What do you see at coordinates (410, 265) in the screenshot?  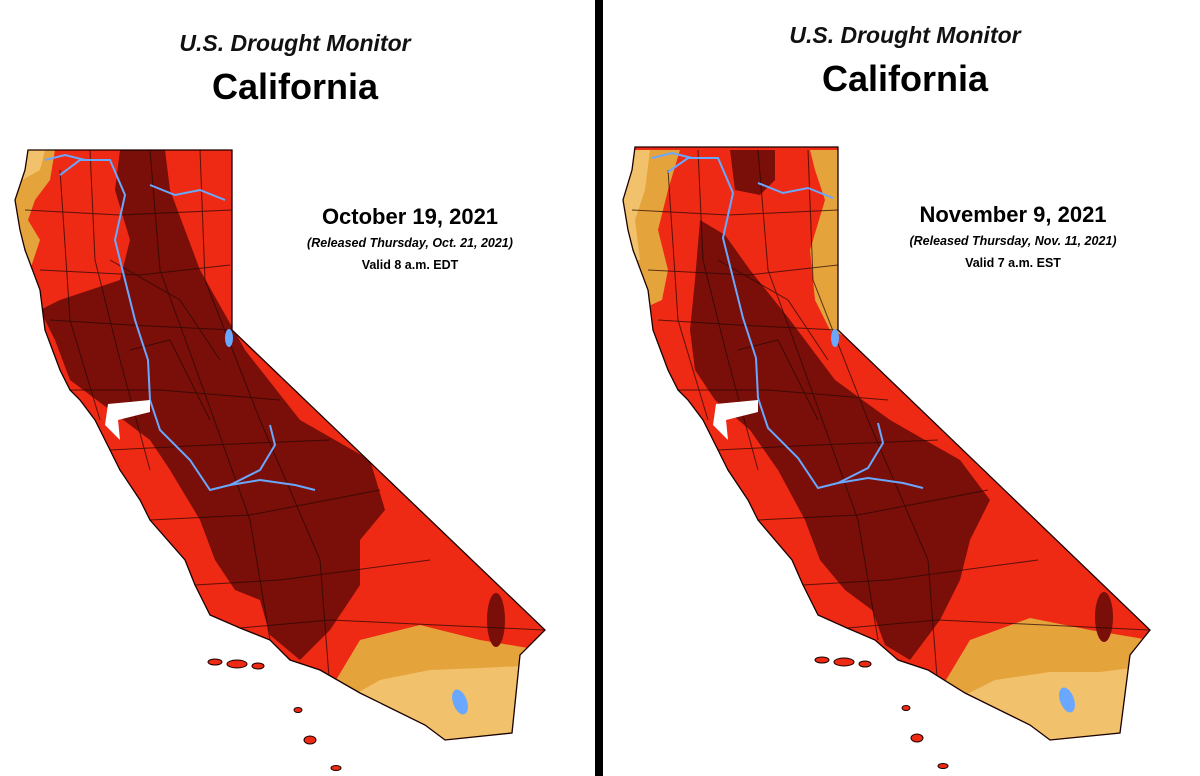 I see `valid-time: Valid 8 a.m. EDT` at bounding box center [410, 265].